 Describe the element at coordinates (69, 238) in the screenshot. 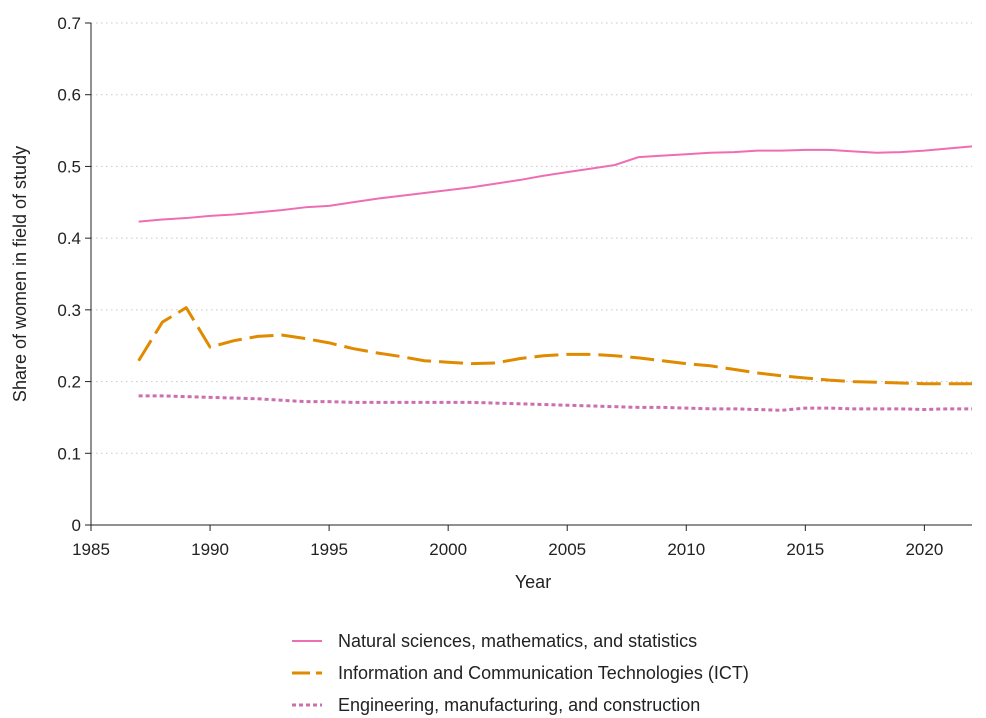

I see `y-tick-label: 0.4` at that location.